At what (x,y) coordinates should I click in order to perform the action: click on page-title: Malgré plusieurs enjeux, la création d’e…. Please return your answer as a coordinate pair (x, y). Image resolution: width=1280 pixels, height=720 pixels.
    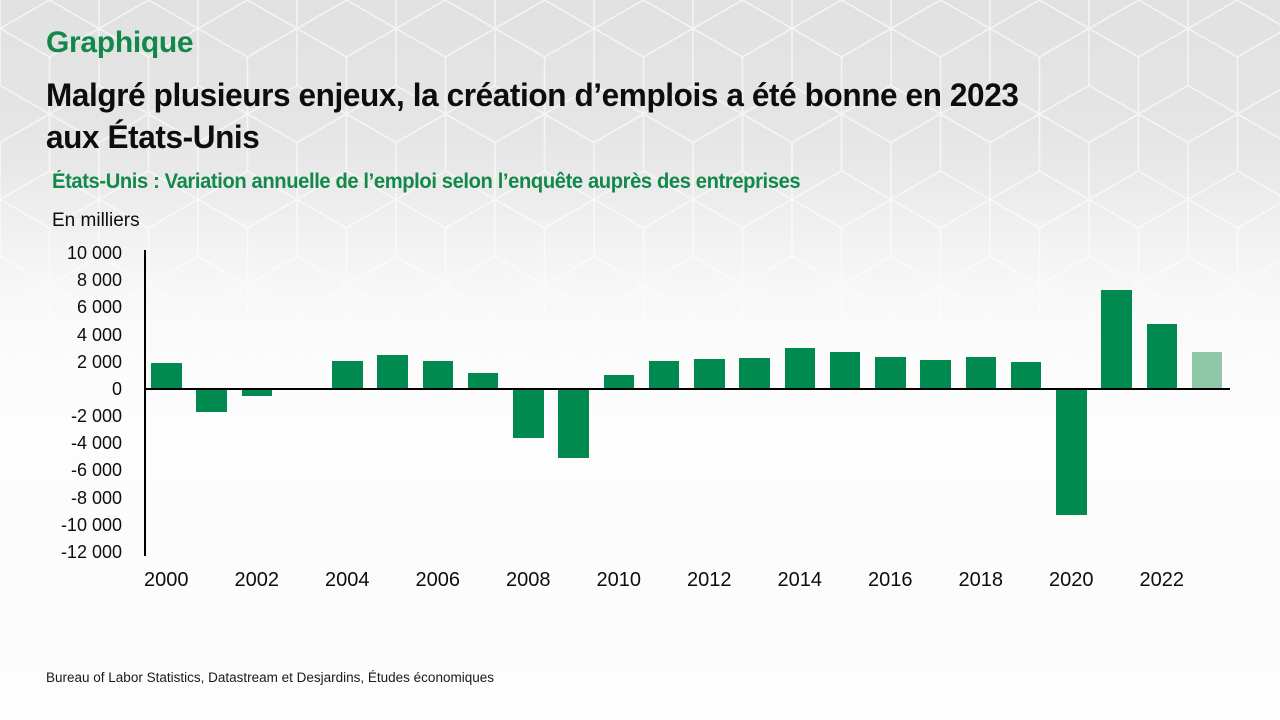
    Looking at the image, I should click on (539, 116).